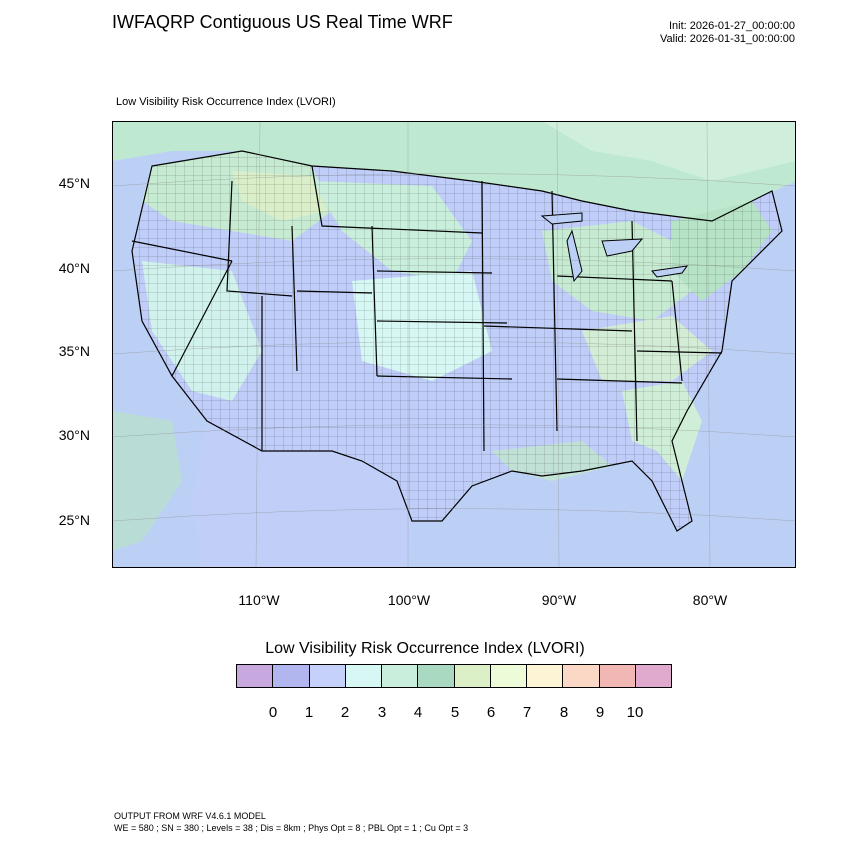  Describe the element at coordinates (710, 600) in the screenshot. I see `lon-label: 80°W` at that location.